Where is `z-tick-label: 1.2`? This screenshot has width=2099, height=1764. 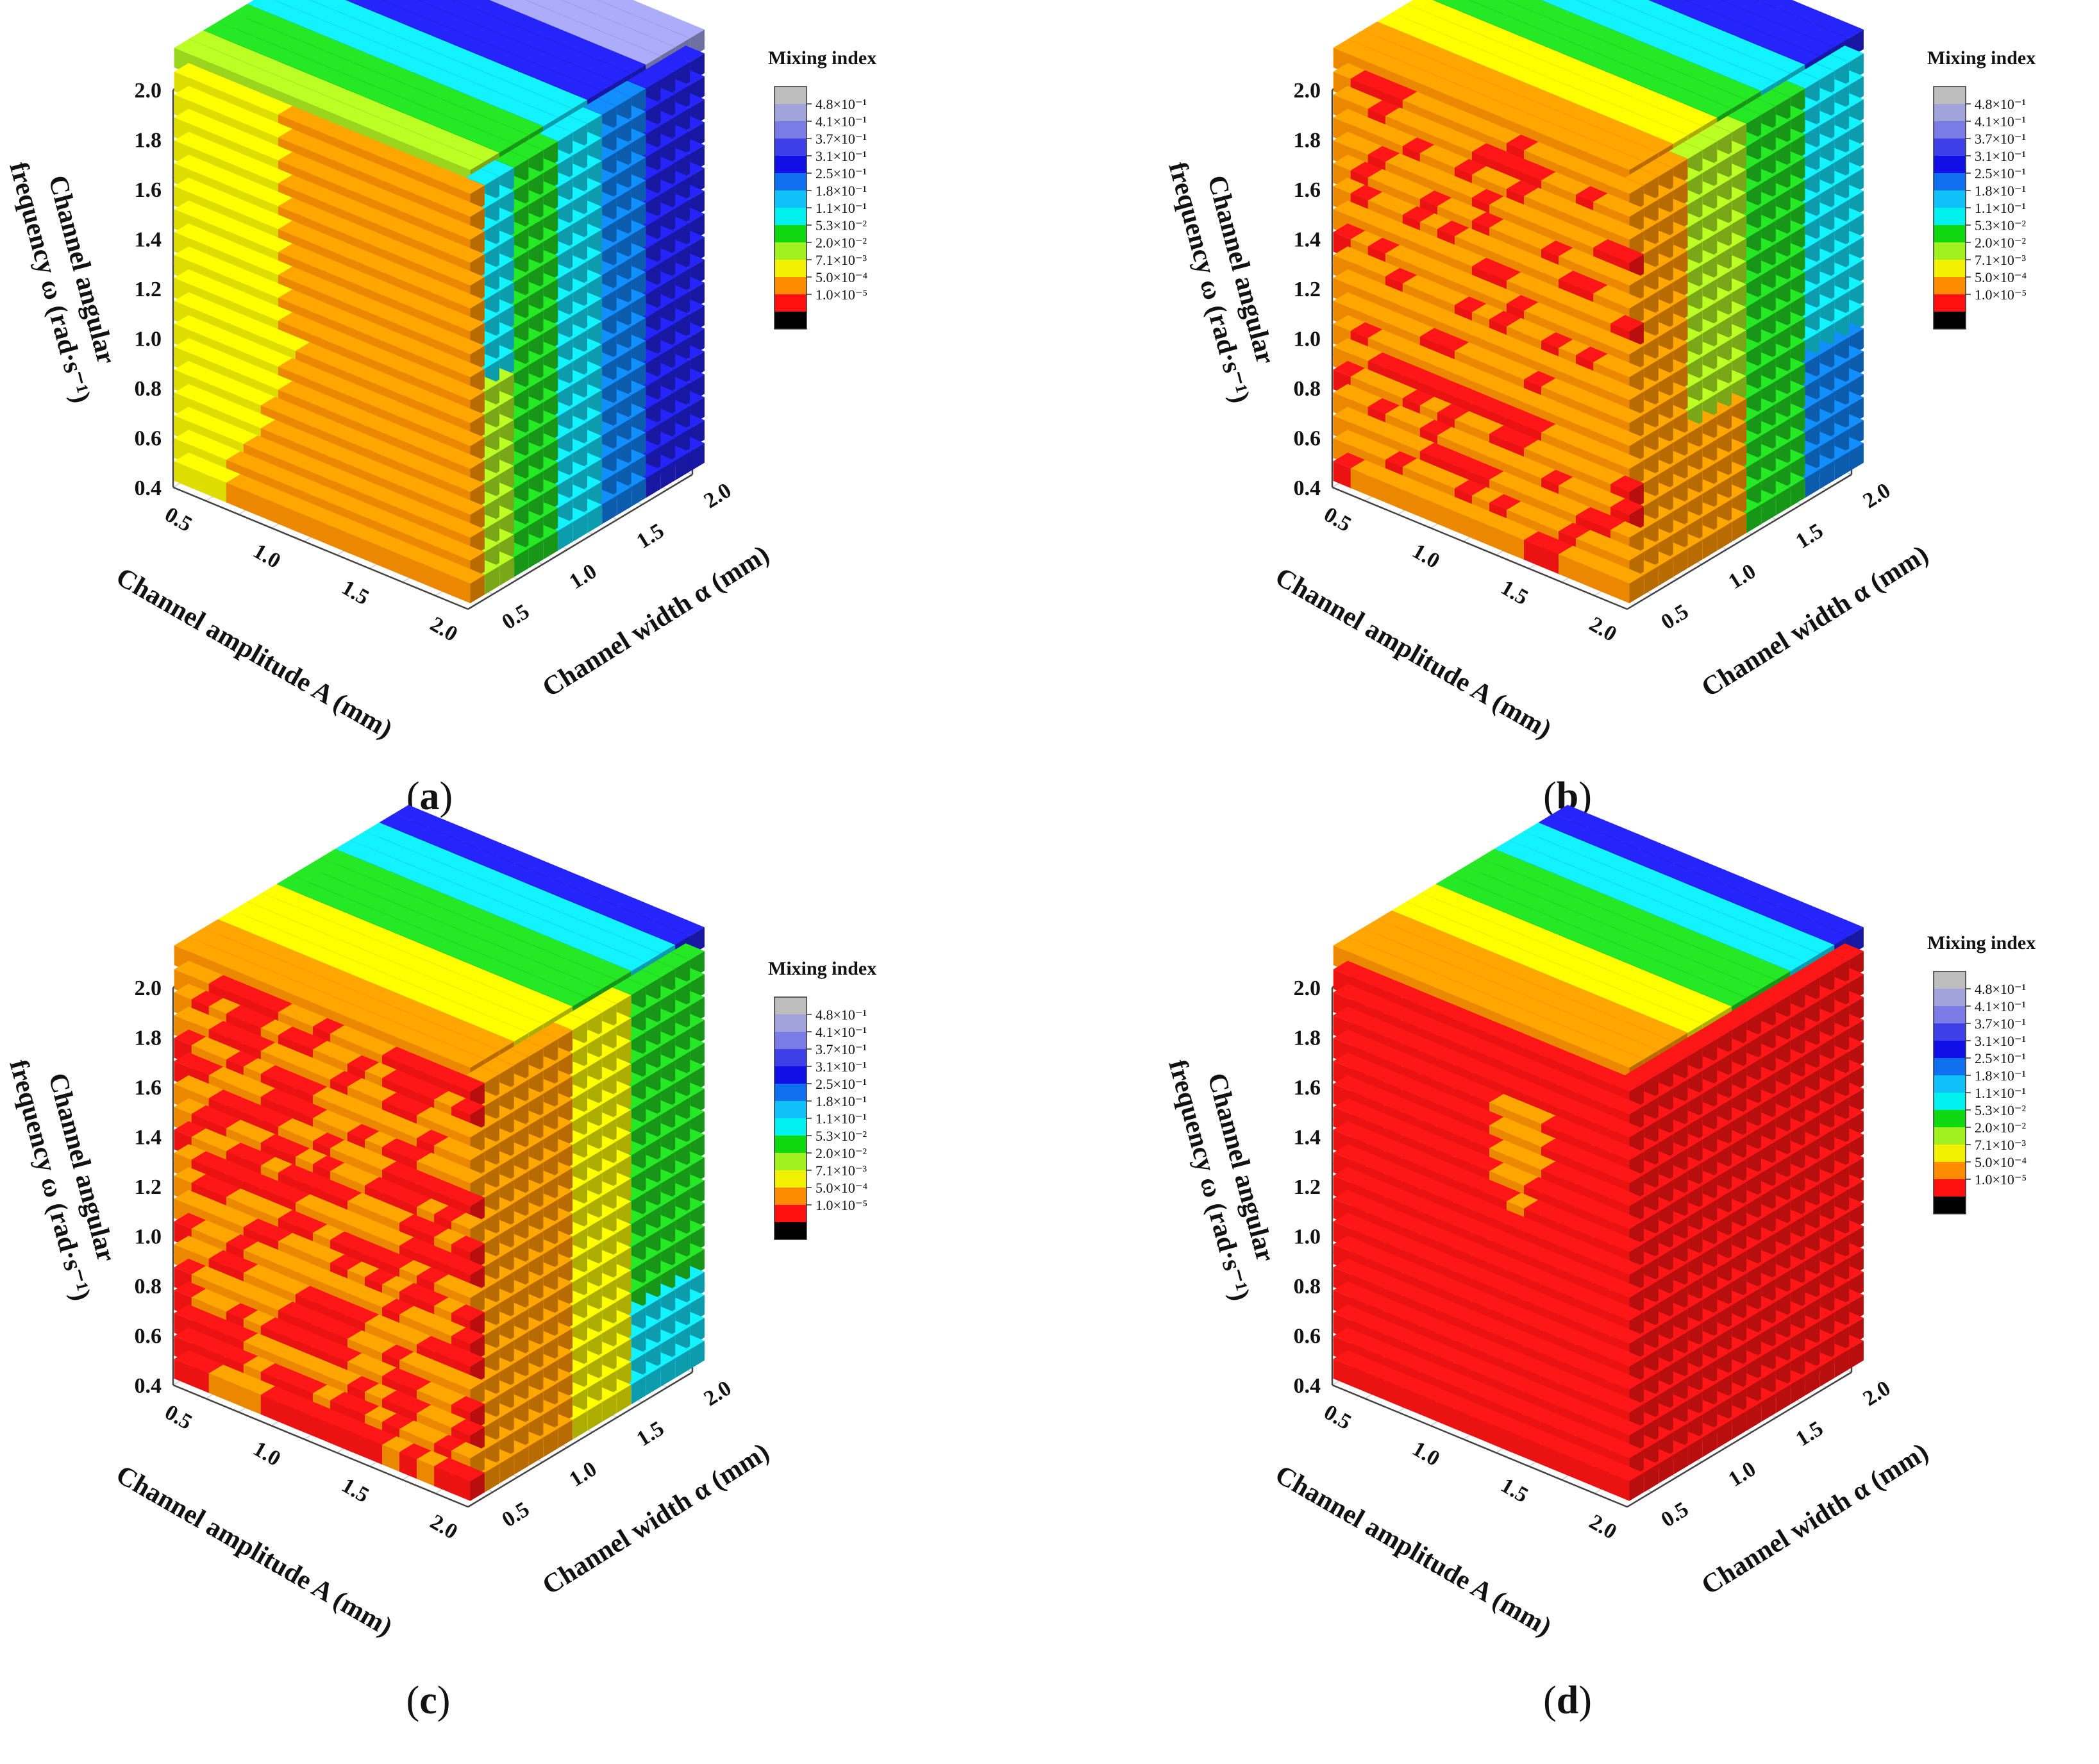
z-tick-label: 1.2 is located at coordinates (148, 289).